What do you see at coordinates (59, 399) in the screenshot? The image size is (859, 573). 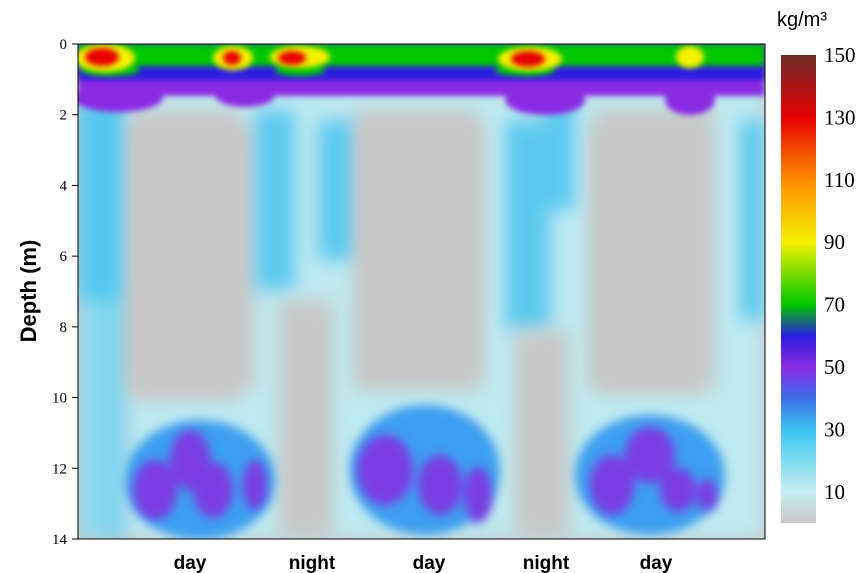 I see `y-tick-label: 10` at bounding box center [59, 399].